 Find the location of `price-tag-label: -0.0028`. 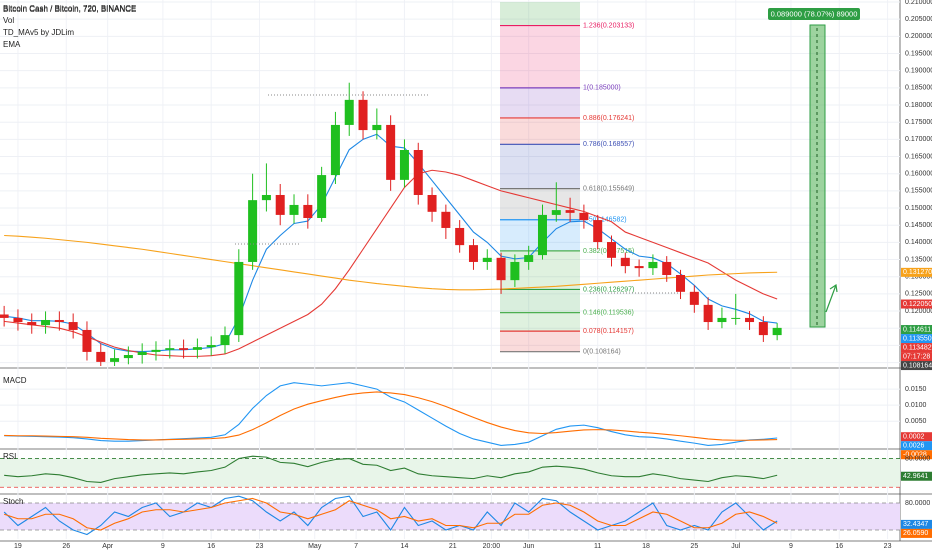

price-tag-label: -0.0028 is located at coordinates (915, 455).